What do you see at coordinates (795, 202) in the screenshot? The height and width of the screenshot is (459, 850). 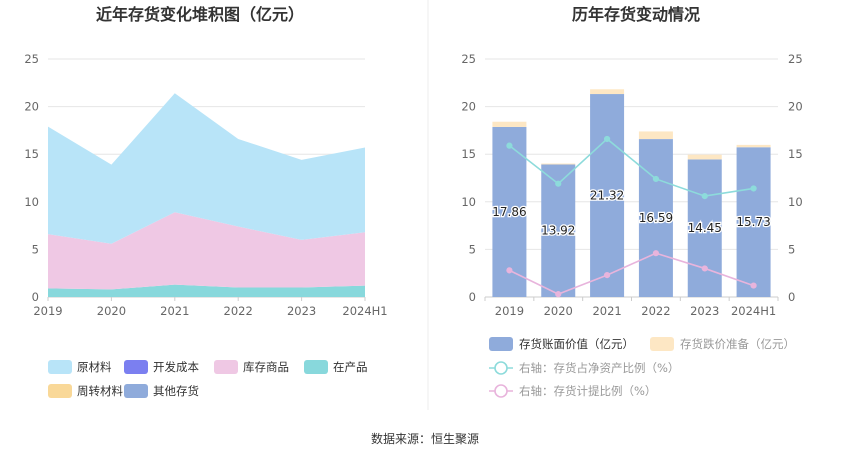 I see `right-y2-tick-label: 10` at bounding box center [795, 202].